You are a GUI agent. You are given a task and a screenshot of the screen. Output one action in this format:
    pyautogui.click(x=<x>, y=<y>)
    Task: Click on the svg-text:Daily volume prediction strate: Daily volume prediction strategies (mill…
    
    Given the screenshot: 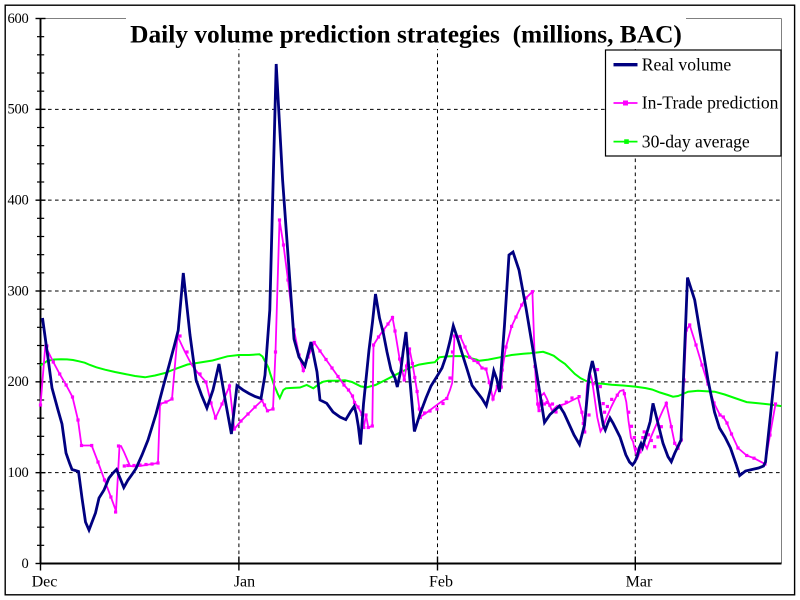 What is the action you would take?
    pyautogui.click(x=406, y=35)
    